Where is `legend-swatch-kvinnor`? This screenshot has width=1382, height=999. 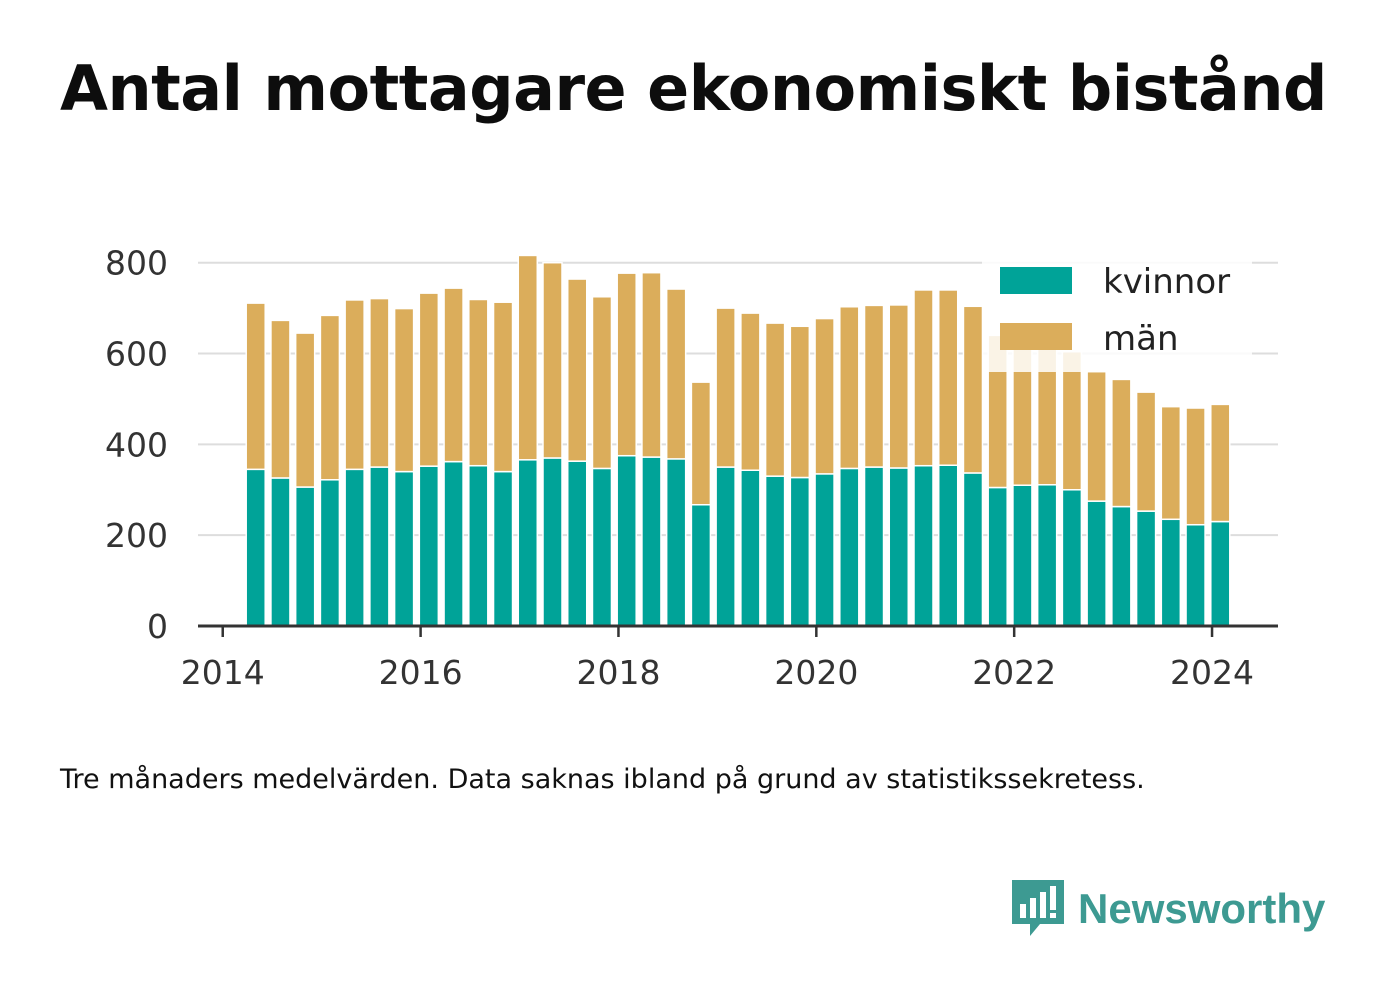
legend-swatch-kvinnor is located at coordinates (1036, 280).